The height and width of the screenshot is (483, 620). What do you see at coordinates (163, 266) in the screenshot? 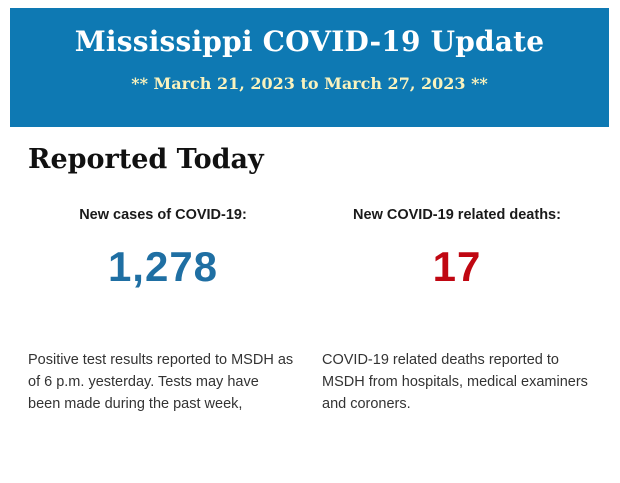
I see `new-cases-value: 1,278` at bounding box center [163, 266].